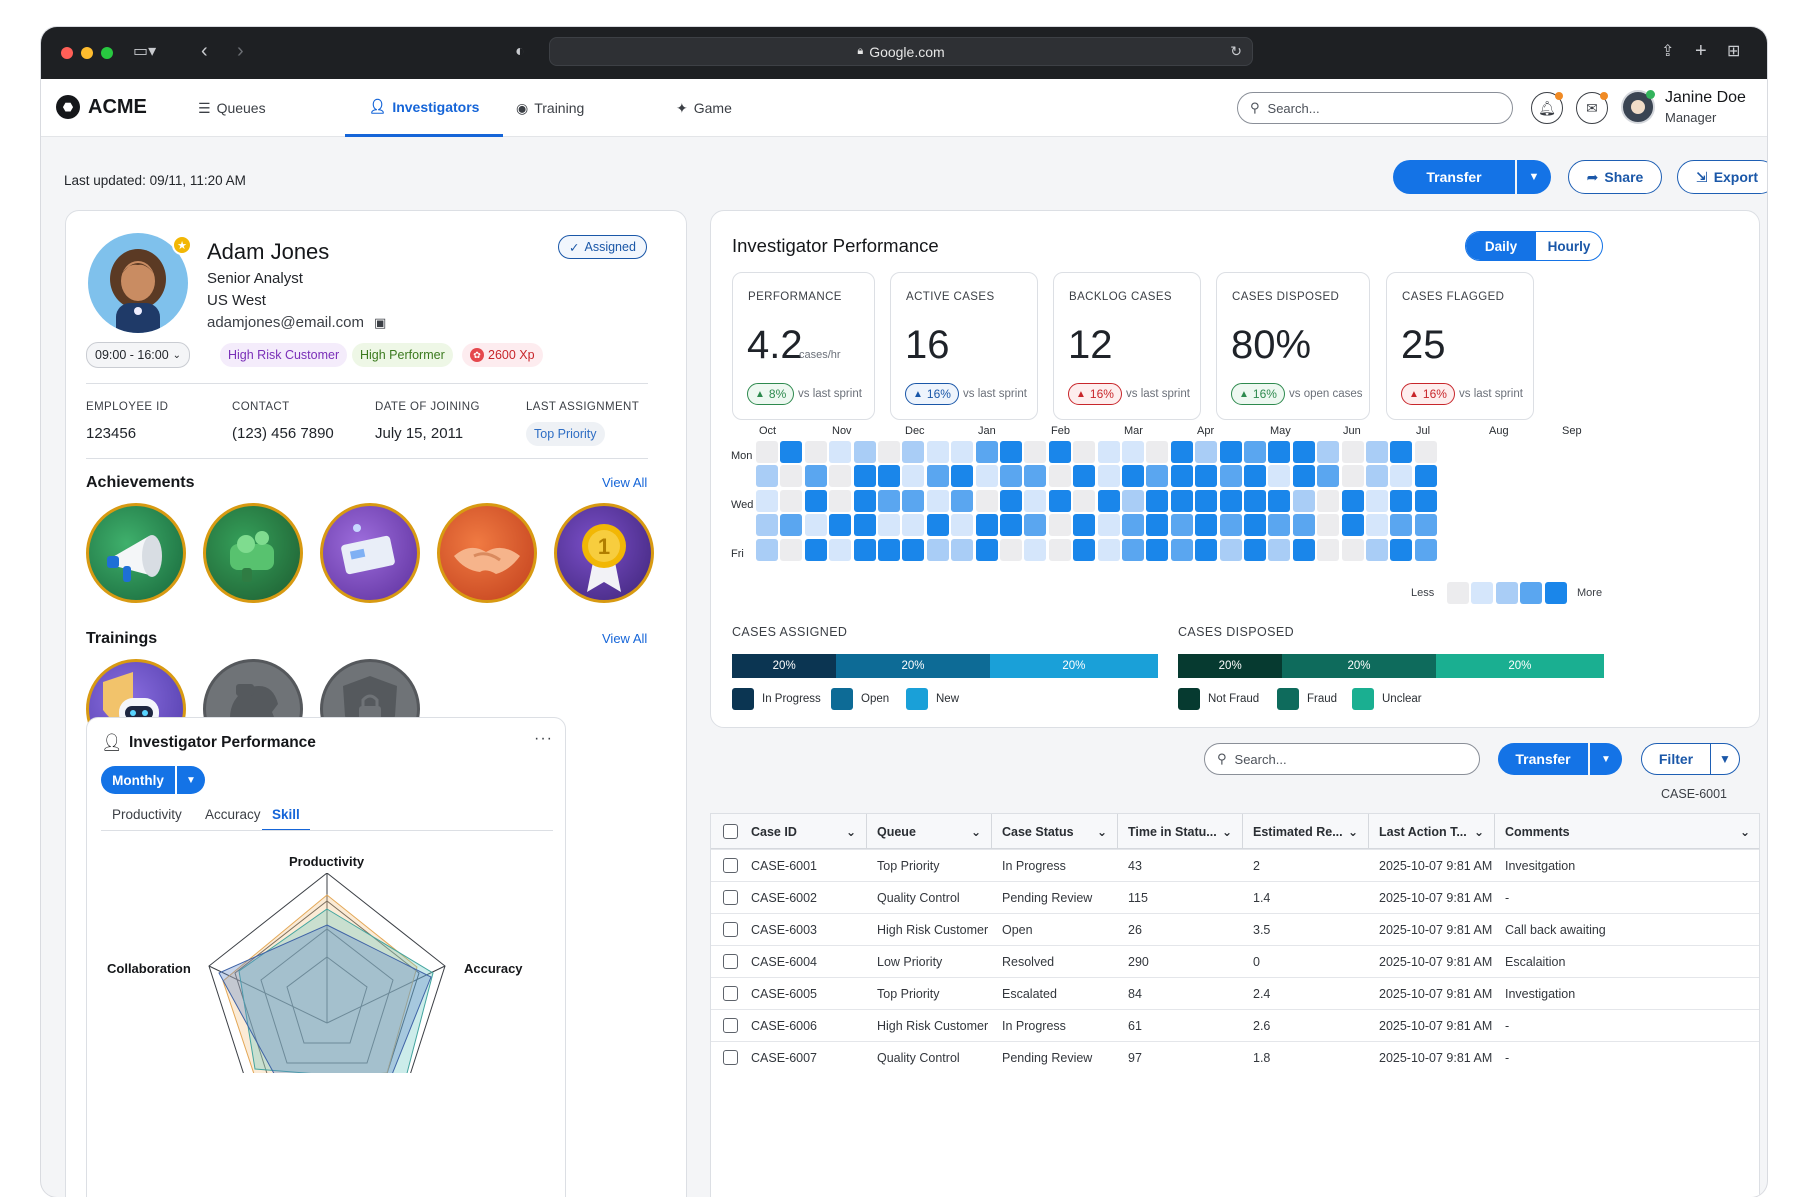  Describe the element at coordinates (1734, 51) in the screenshot. I see `tab-overview-icon: ⊞` at that location.